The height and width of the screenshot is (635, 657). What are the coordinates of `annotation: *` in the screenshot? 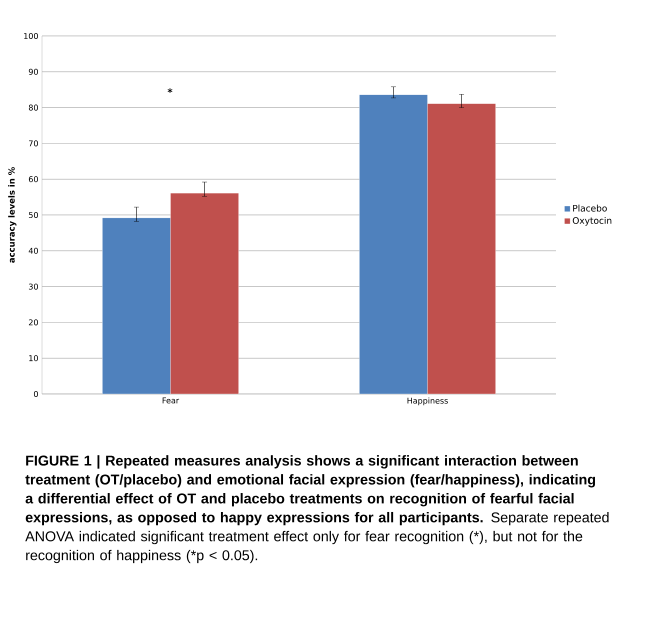 It's located at (170, 90).